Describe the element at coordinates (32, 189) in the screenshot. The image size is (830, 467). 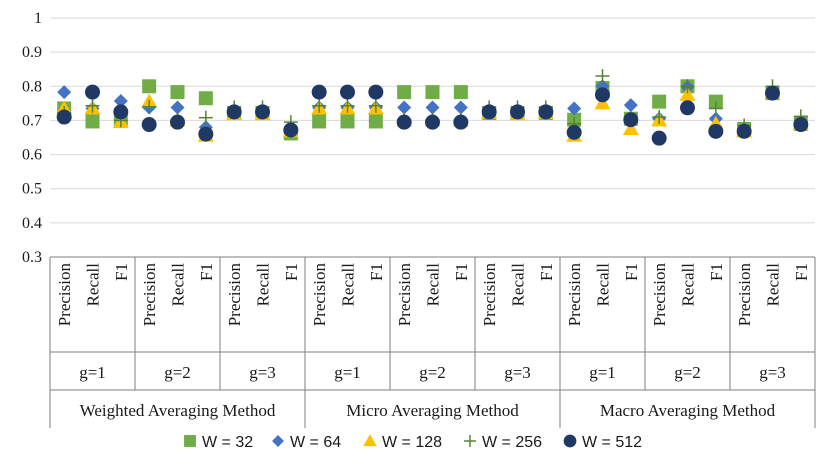
I see `y-tick-label: 0.5` at that location.